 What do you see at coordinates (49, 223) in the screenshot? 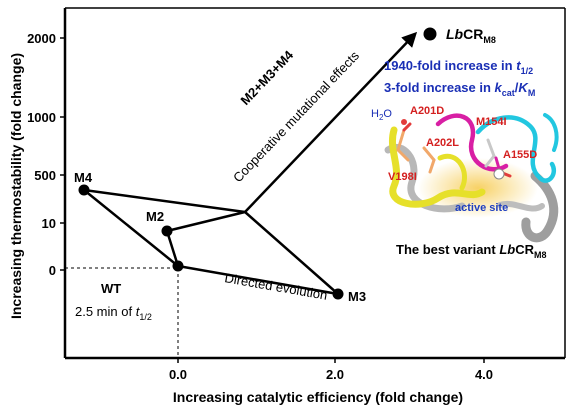
I see `y-tick-label: 10` at bounding box center [49, 223].